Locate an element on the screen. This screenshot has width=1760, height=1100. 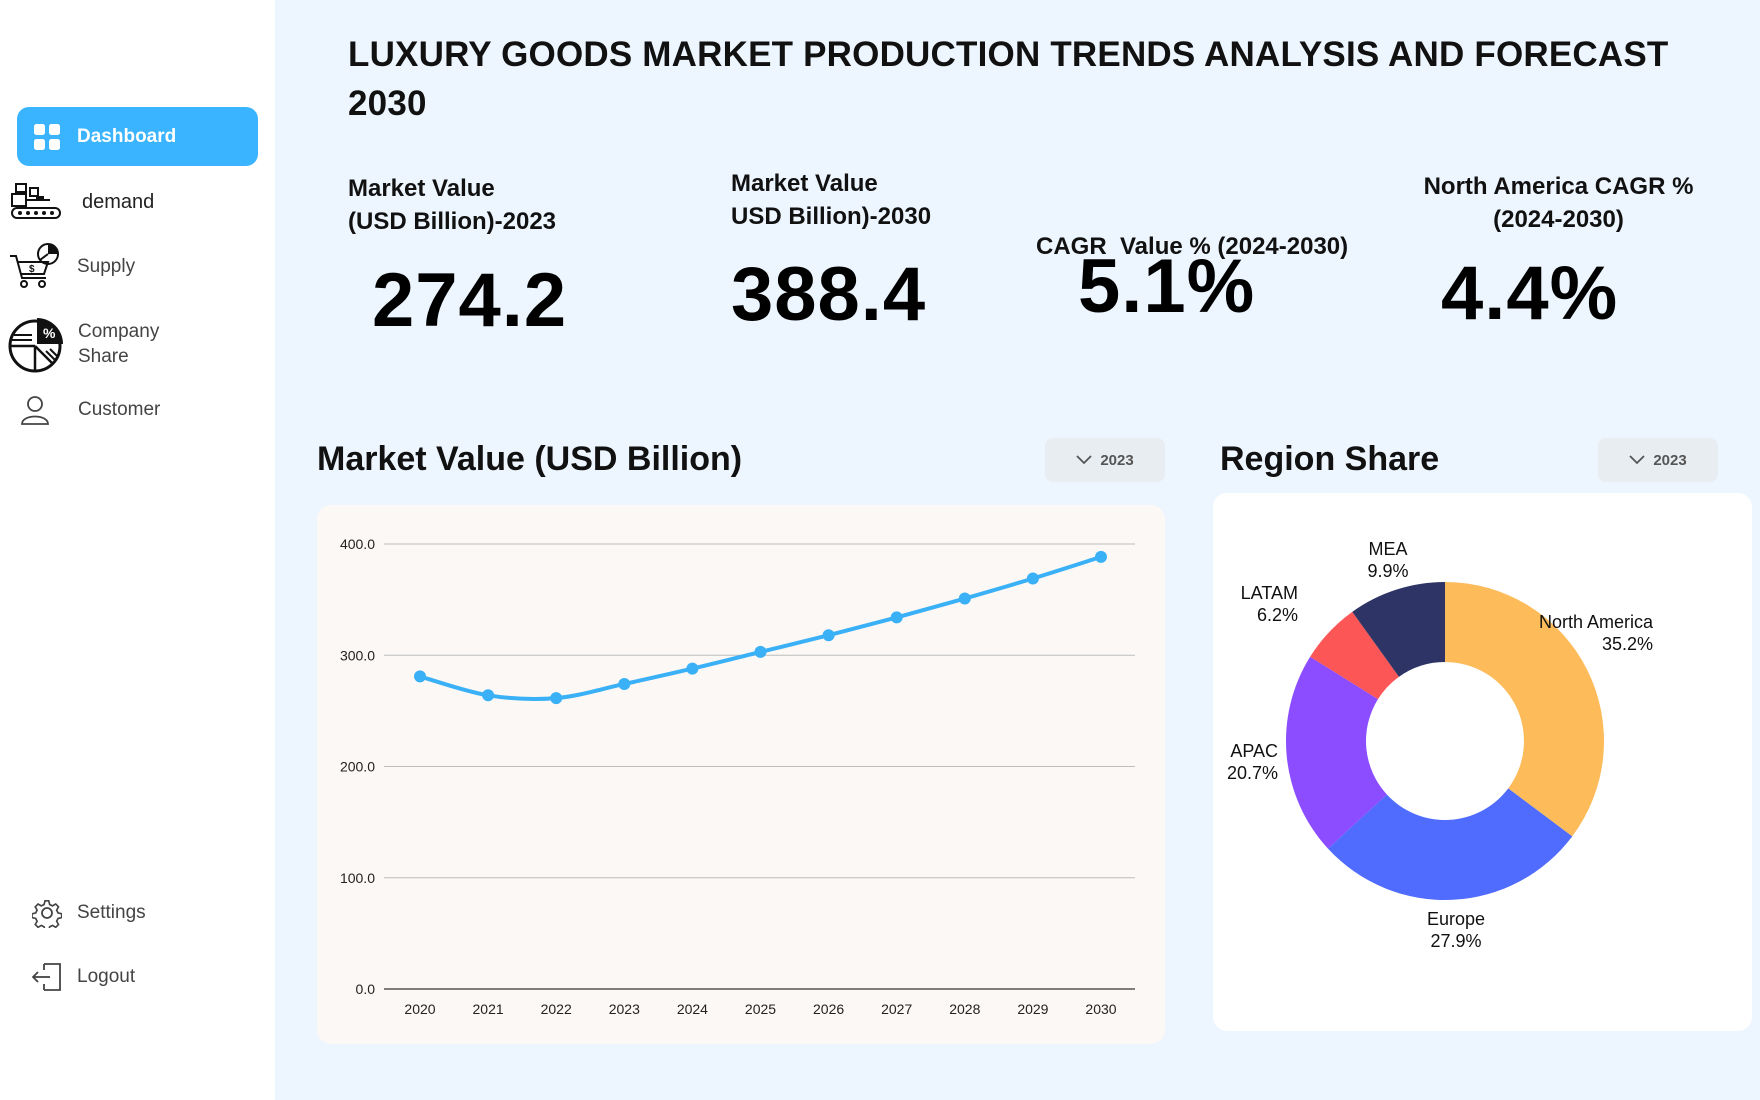
kpi-label-line1: North America CAGR % is located at coordinates (1558, 186).